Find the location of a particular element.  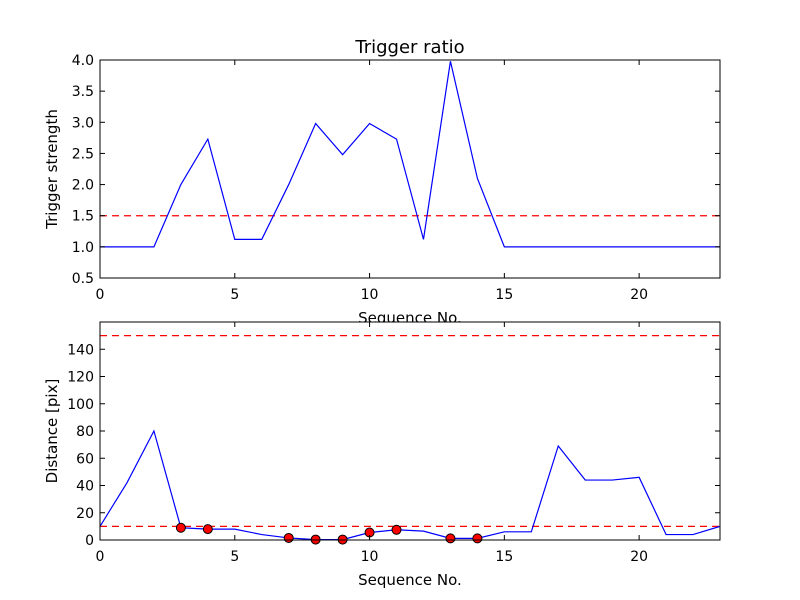

chart-1-x-tick-label-2: 5 is located at coordinates (234, 295).